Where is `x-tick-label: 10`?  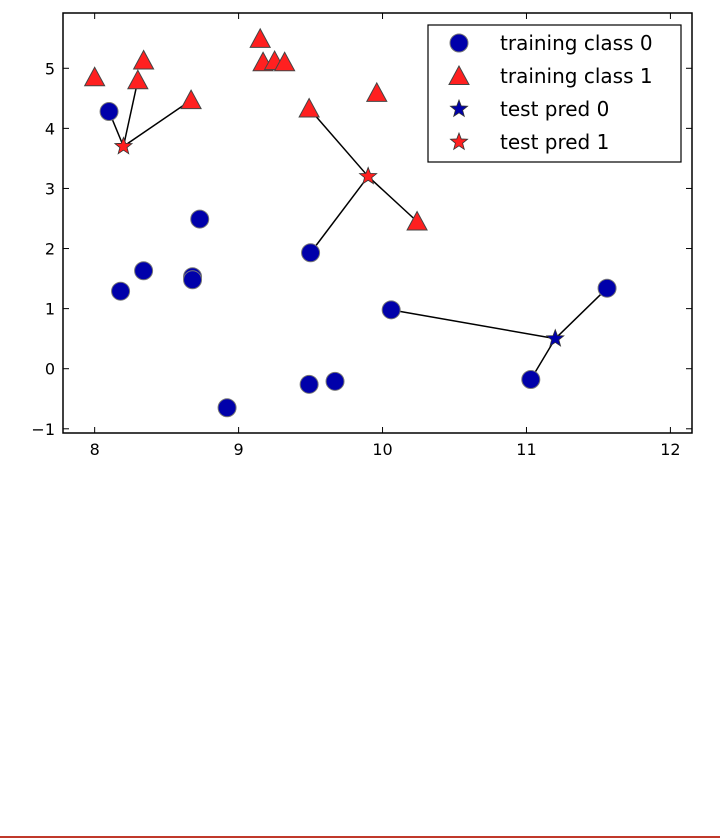 x-tick-label: 10 is located at coordinates (382, 449).